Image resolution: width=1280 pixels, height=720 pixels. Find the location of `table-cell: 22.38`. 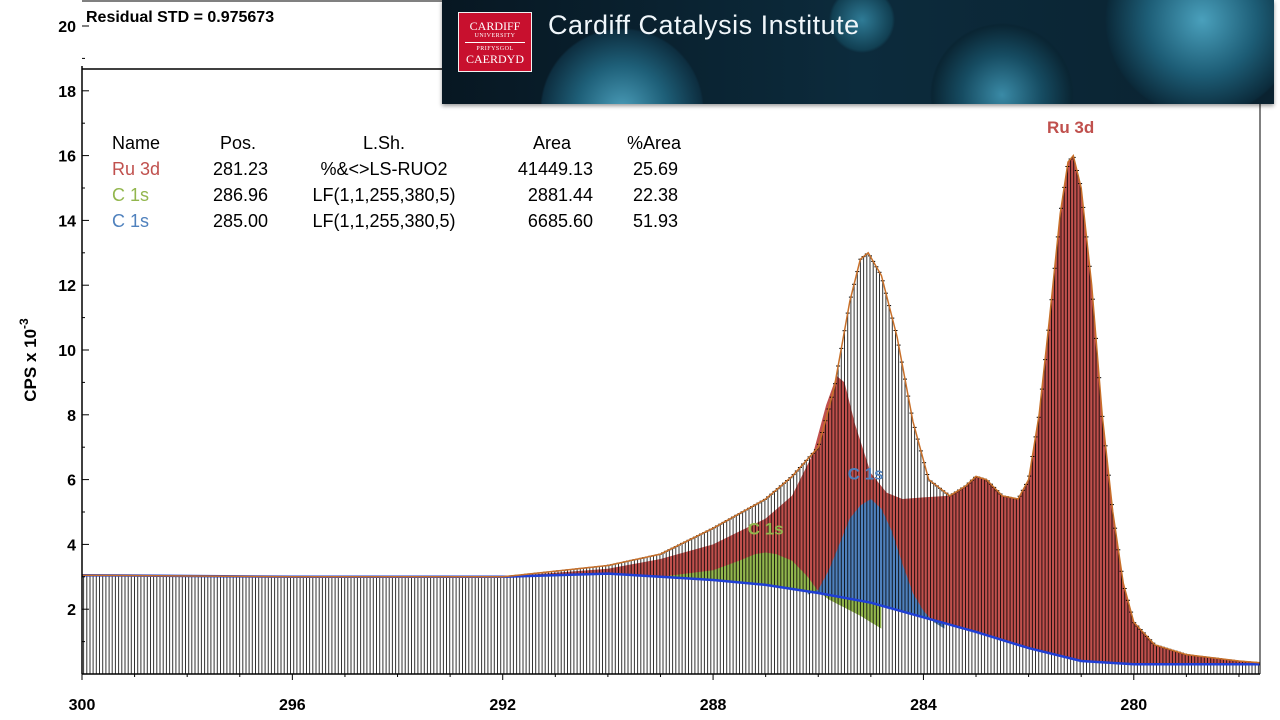

table-cell: 22.38 is located at coordinates (655, 195).